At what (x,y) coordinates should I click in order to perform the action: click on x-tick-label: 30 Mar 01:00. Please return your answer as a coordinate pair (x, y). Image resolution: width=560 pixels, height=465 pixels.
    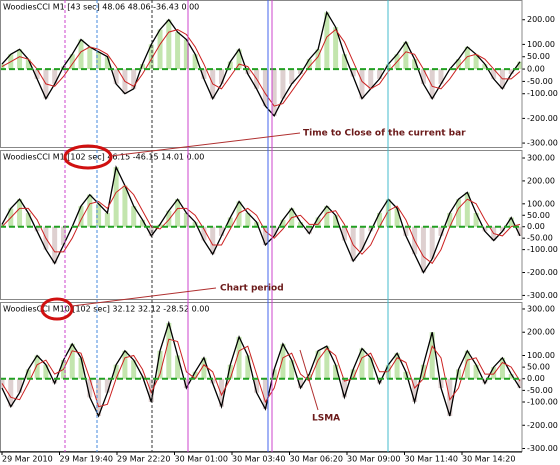
    Looking at the image, I should click on (201, 459).